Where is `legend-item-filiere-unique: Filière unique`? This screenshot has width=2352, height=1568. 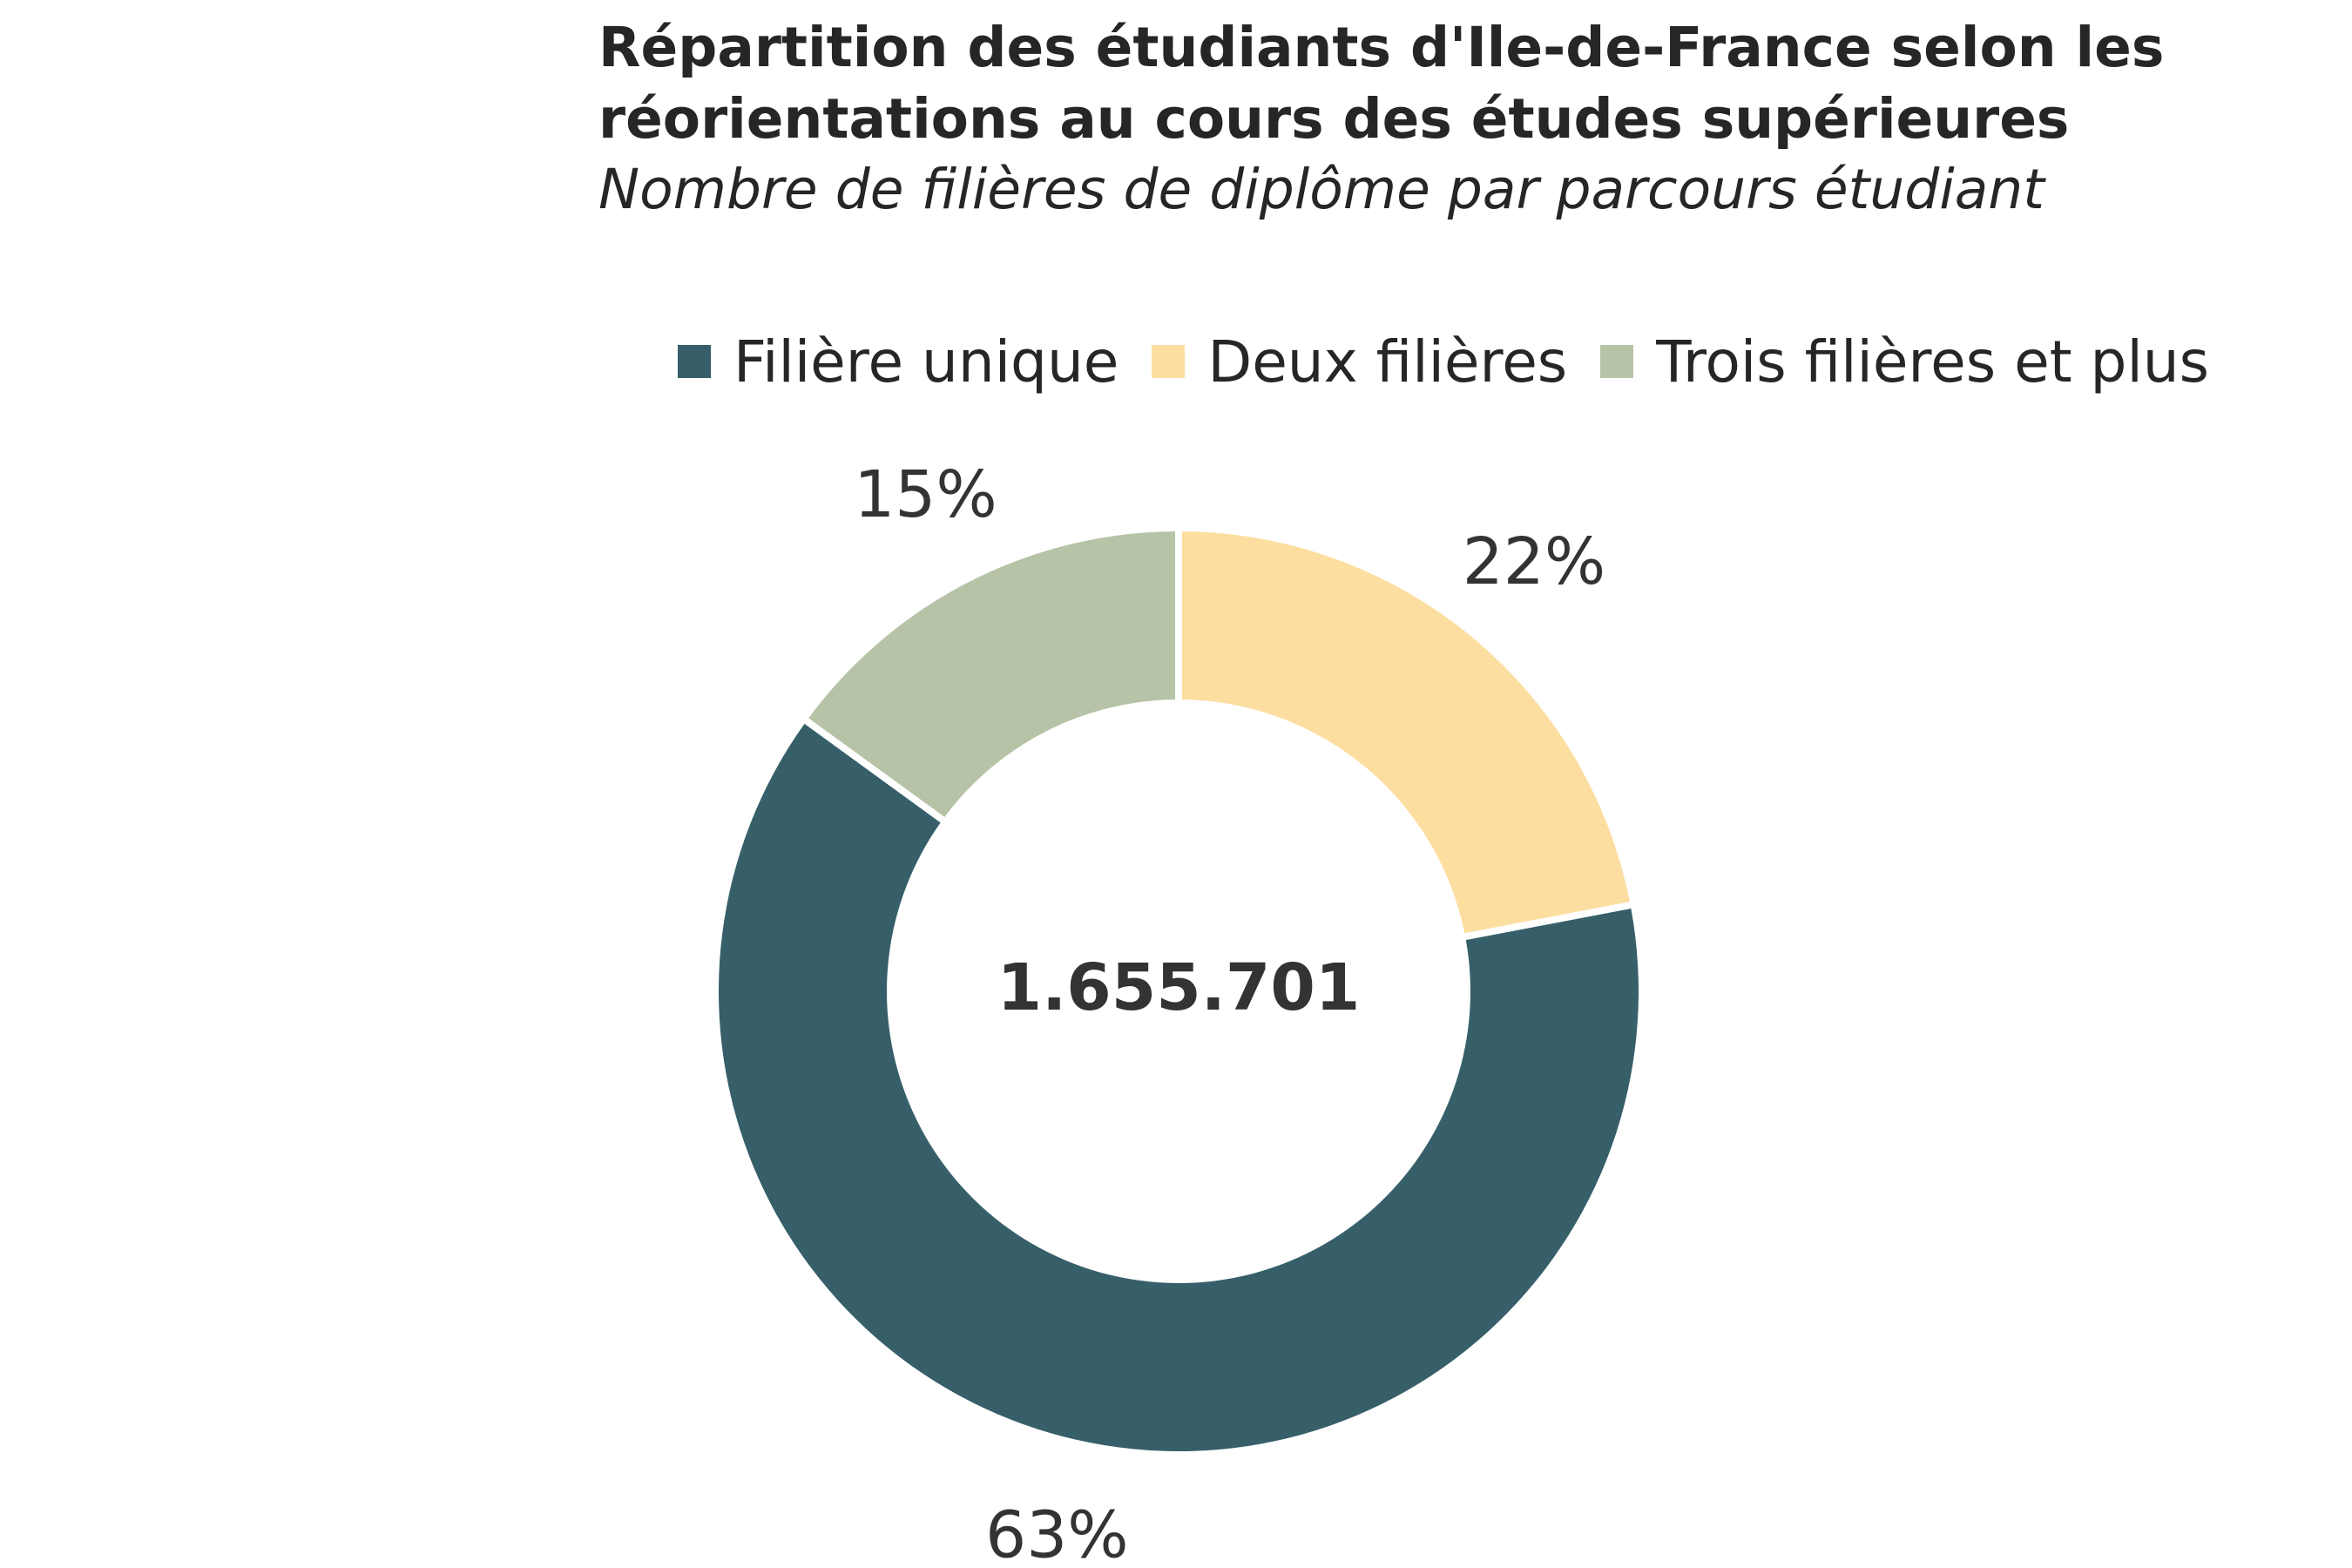
legend-item-filiere-unique: Filière unique is located at coordinates (898, 361).